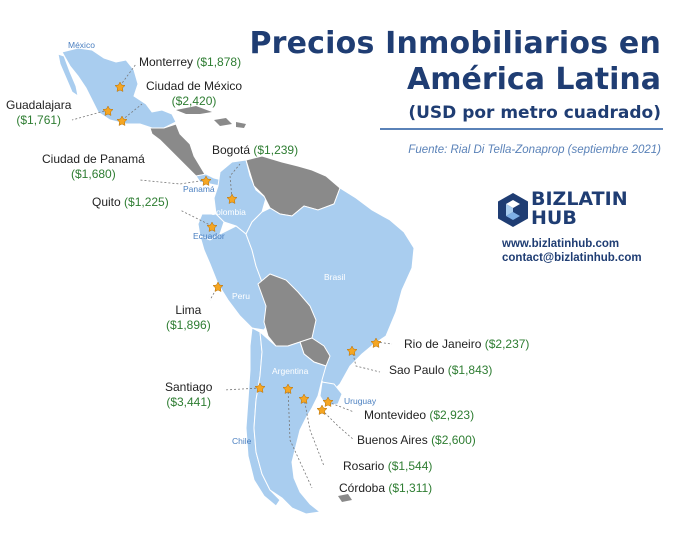 The image size is (677, 544). I want to click on city-label-rio: Rio de Janeiro ($2,237), so click(466, 344).